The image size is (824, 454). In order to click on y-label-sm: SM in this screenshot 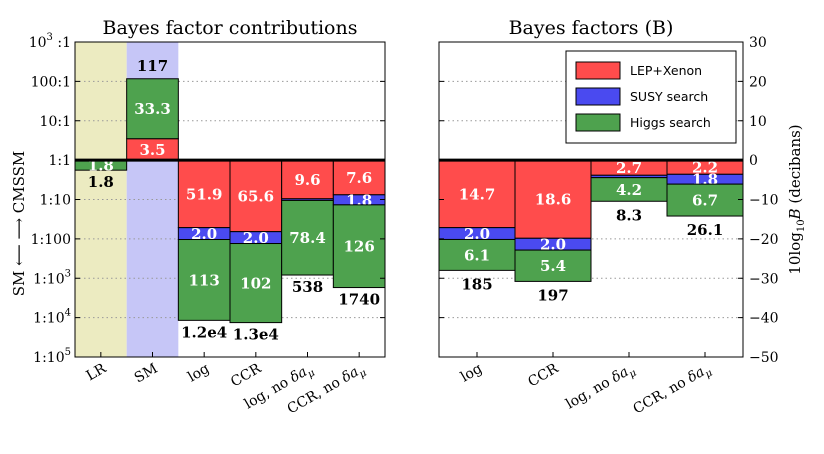, I will do `click(19, 284)`.